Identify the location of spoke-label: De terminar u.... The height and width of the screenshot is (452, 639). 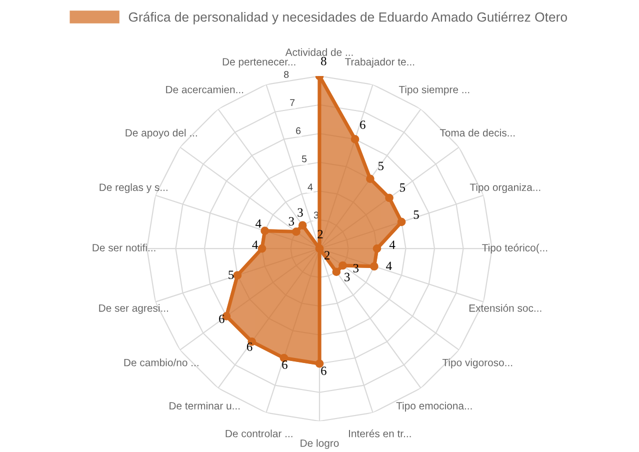
(205, 406).